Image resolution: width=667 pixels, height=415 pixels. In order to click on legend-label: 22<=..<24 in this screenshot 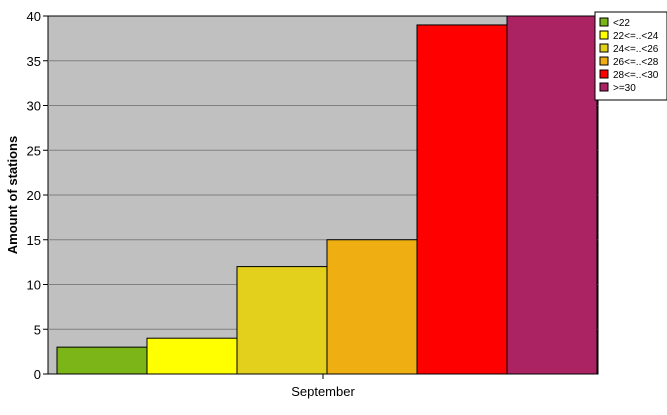, I will do `click(636, 36)`.